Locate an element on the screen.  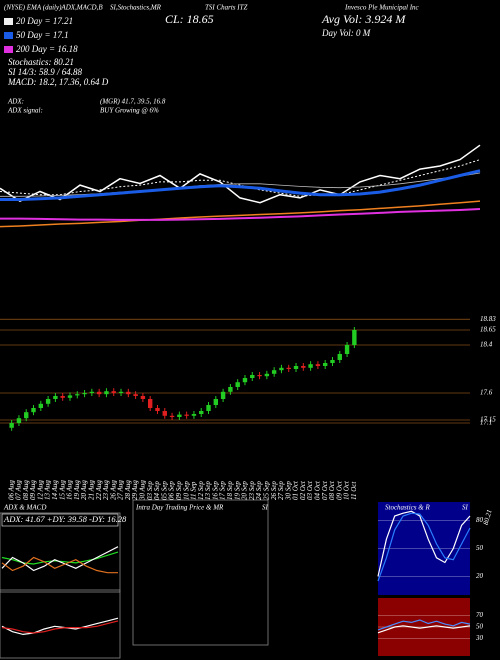
y-tick-label: 20 is located at coordinates (480, 576).